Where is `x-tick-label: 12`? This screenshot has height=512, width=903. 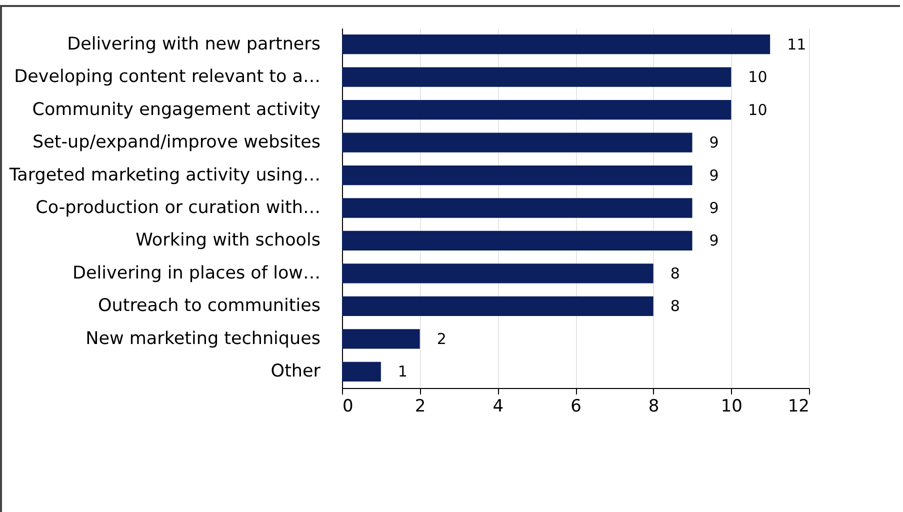 x-tick-label: 12 is located at coordinates (799, 406).